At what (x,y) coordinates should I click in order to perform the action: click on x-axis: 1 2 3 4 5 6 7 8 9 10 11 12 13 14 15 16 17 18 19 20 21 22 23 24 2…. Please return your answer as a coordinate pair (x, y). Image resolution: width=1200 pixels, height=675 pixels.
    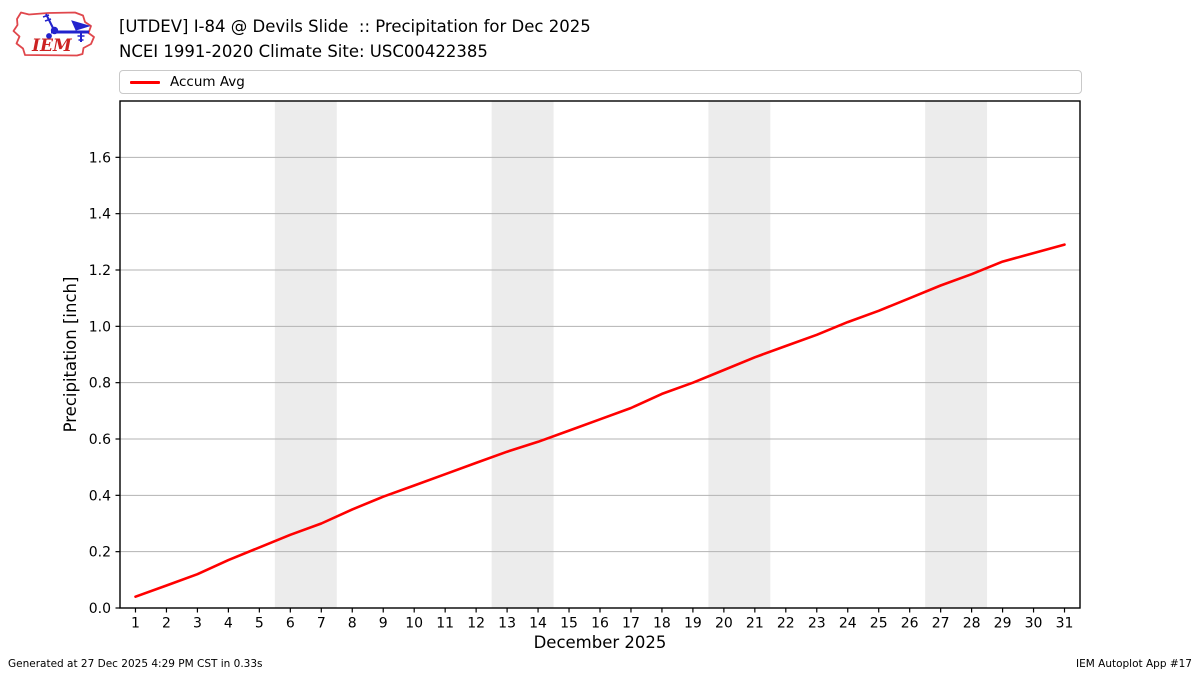
    Looking at the image, I should click on (602, 620).